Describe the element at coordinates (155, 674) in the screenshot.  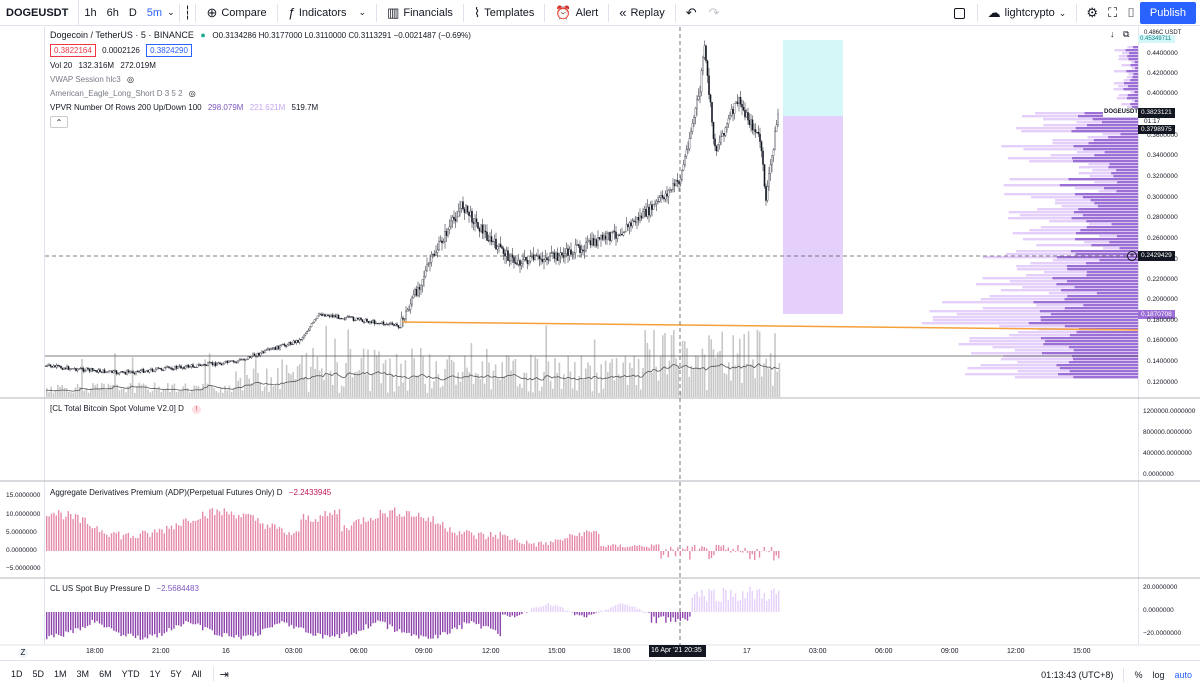
I see `range-1y: 1Y` at that location.